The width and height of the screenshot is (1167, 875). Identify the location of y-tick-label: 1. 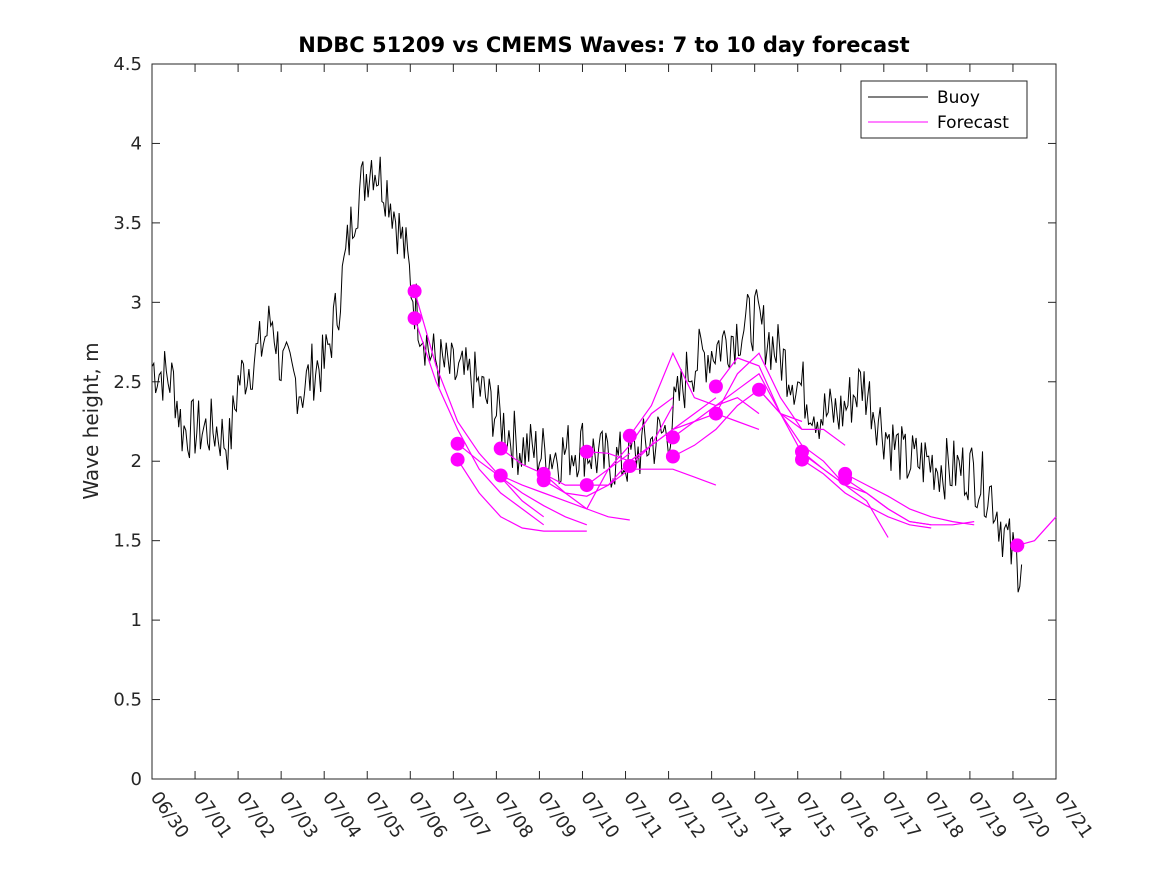
(136, 620).